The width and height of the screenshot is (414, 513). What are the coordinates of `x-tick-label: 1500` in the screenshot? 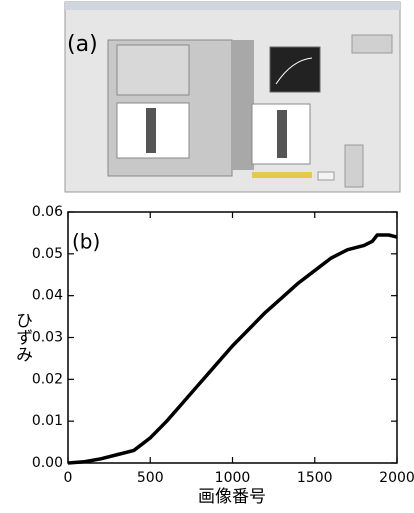 It's located at (315, 478).